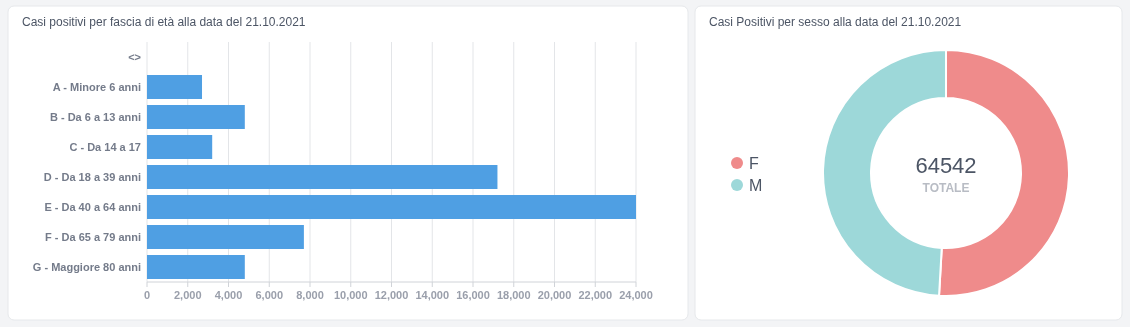 Image resolution: width=1130 pixels, height=327 pixels. Describe the element at coordinates (946, 165) in the screenshot. I see `text: 64542` at that location.